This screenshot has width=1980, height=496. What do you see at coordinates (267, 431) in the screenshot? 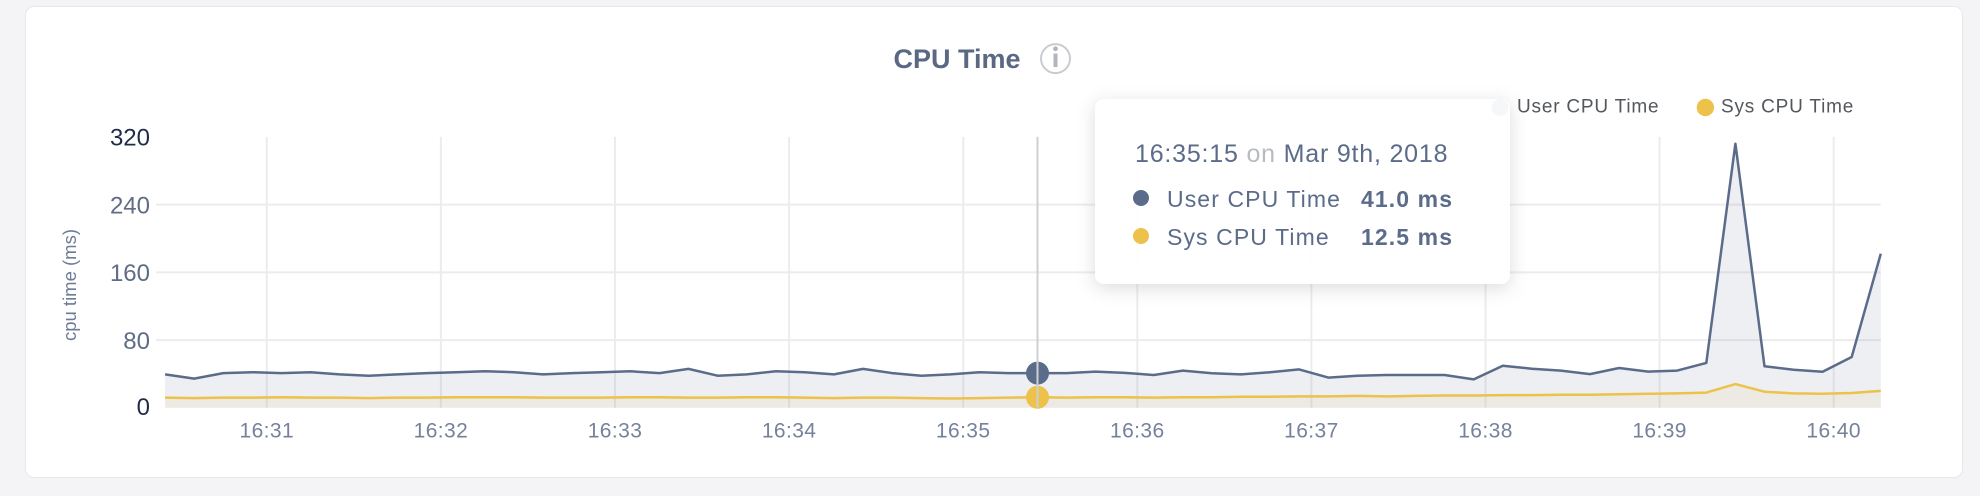
I see `svg-text: 16:31` at bounding box center [267, 431].